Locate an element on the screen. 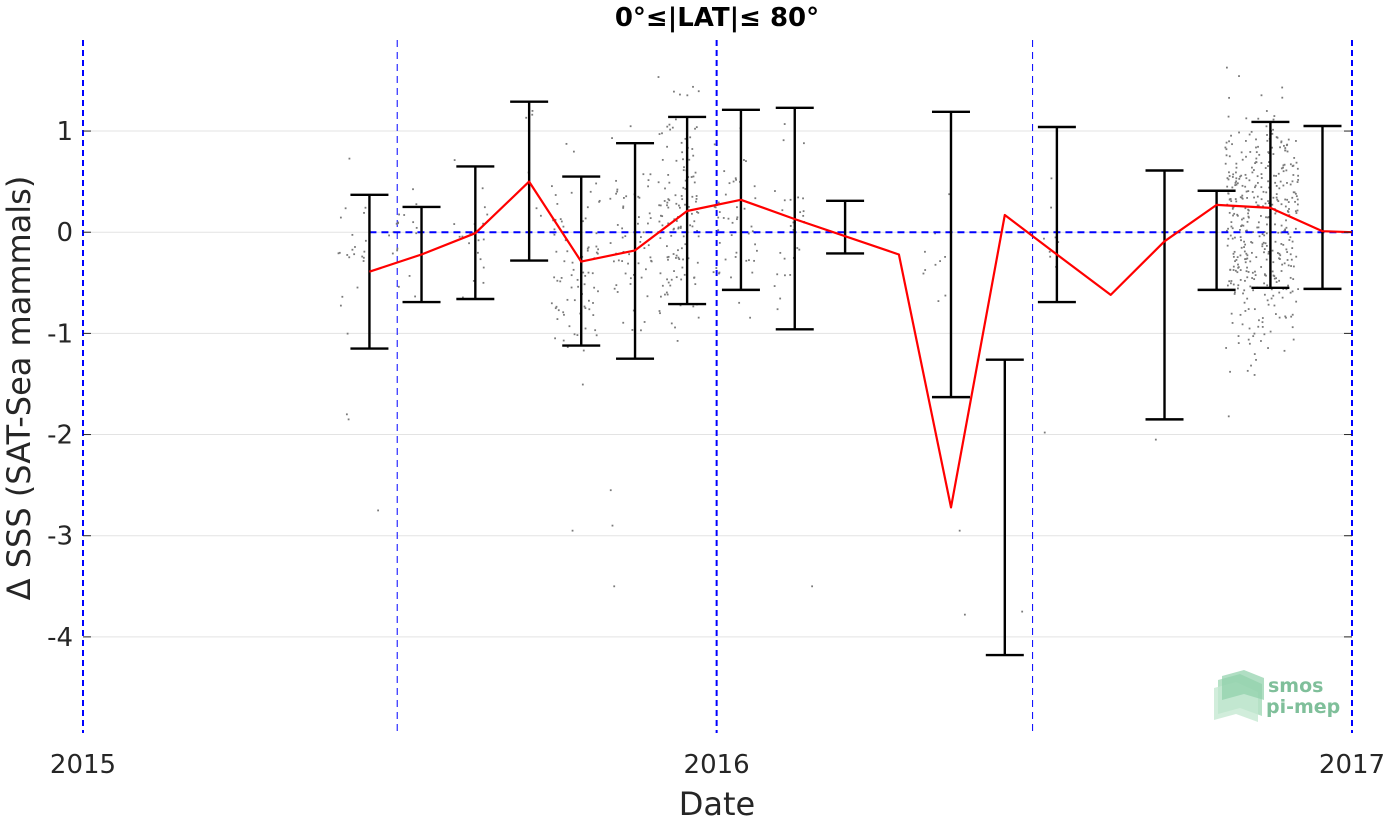  y-tick-label: 1 is located at coordinates (64, 132).